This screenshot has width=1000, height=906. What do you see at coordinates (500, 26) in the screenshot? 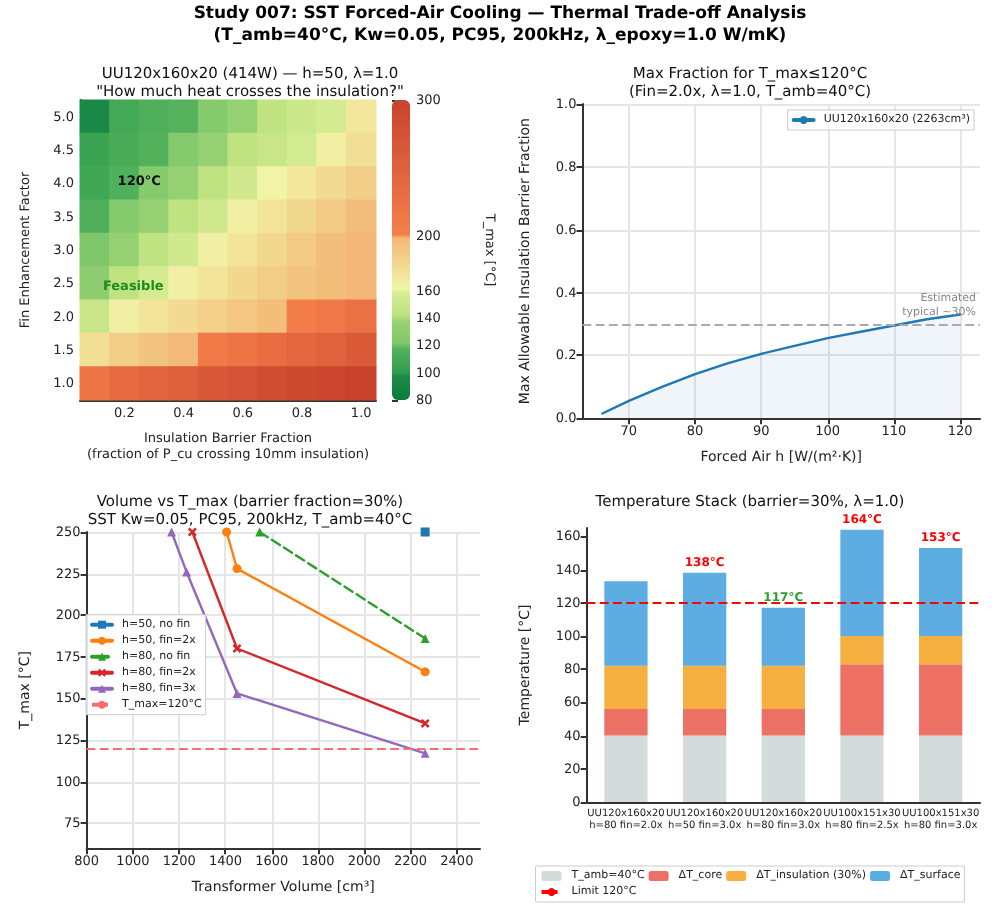
I see `text: Study 007: SST Forced-Air Cooling — Thermal Trade-off Analysis (T_amb=40°C, Kw=0.05, PC95, 200kHz, λ_epoxy=1.0 W/mK)` at bounding box center [500, 26].